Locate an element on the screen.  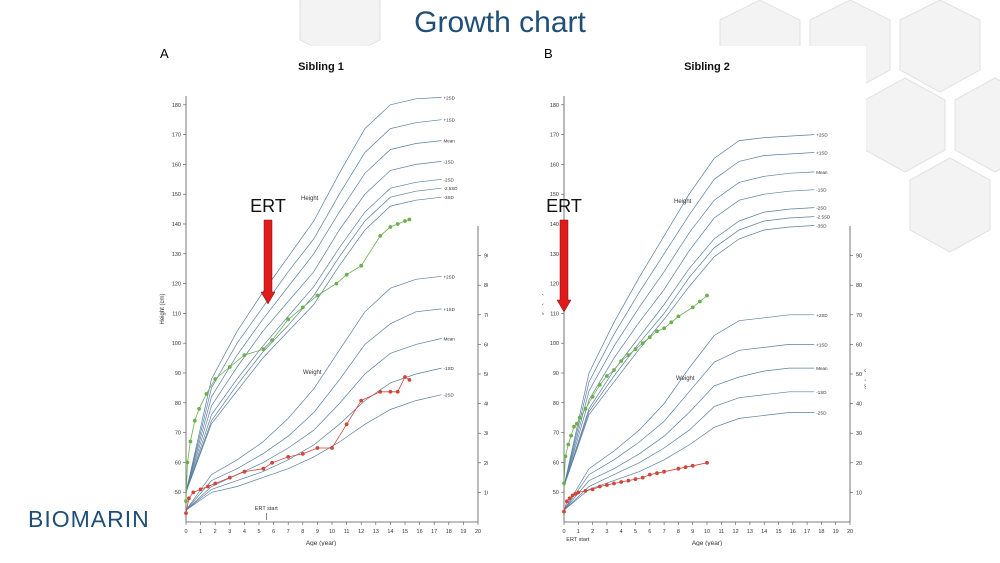
weight-tick-label: 60 is located at coordinates (486, 345).